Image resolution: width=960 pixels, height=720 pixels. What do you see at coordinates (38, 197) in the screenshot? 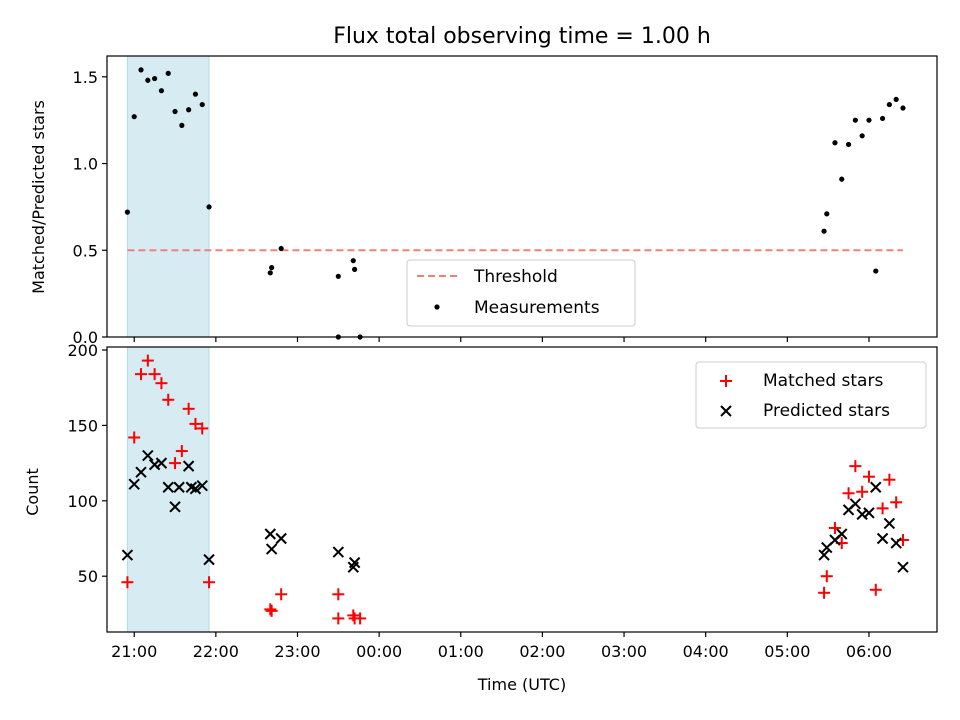
I see `top-y-axis-label: Matched/Predicted stars` at bounding box center [38, 197].